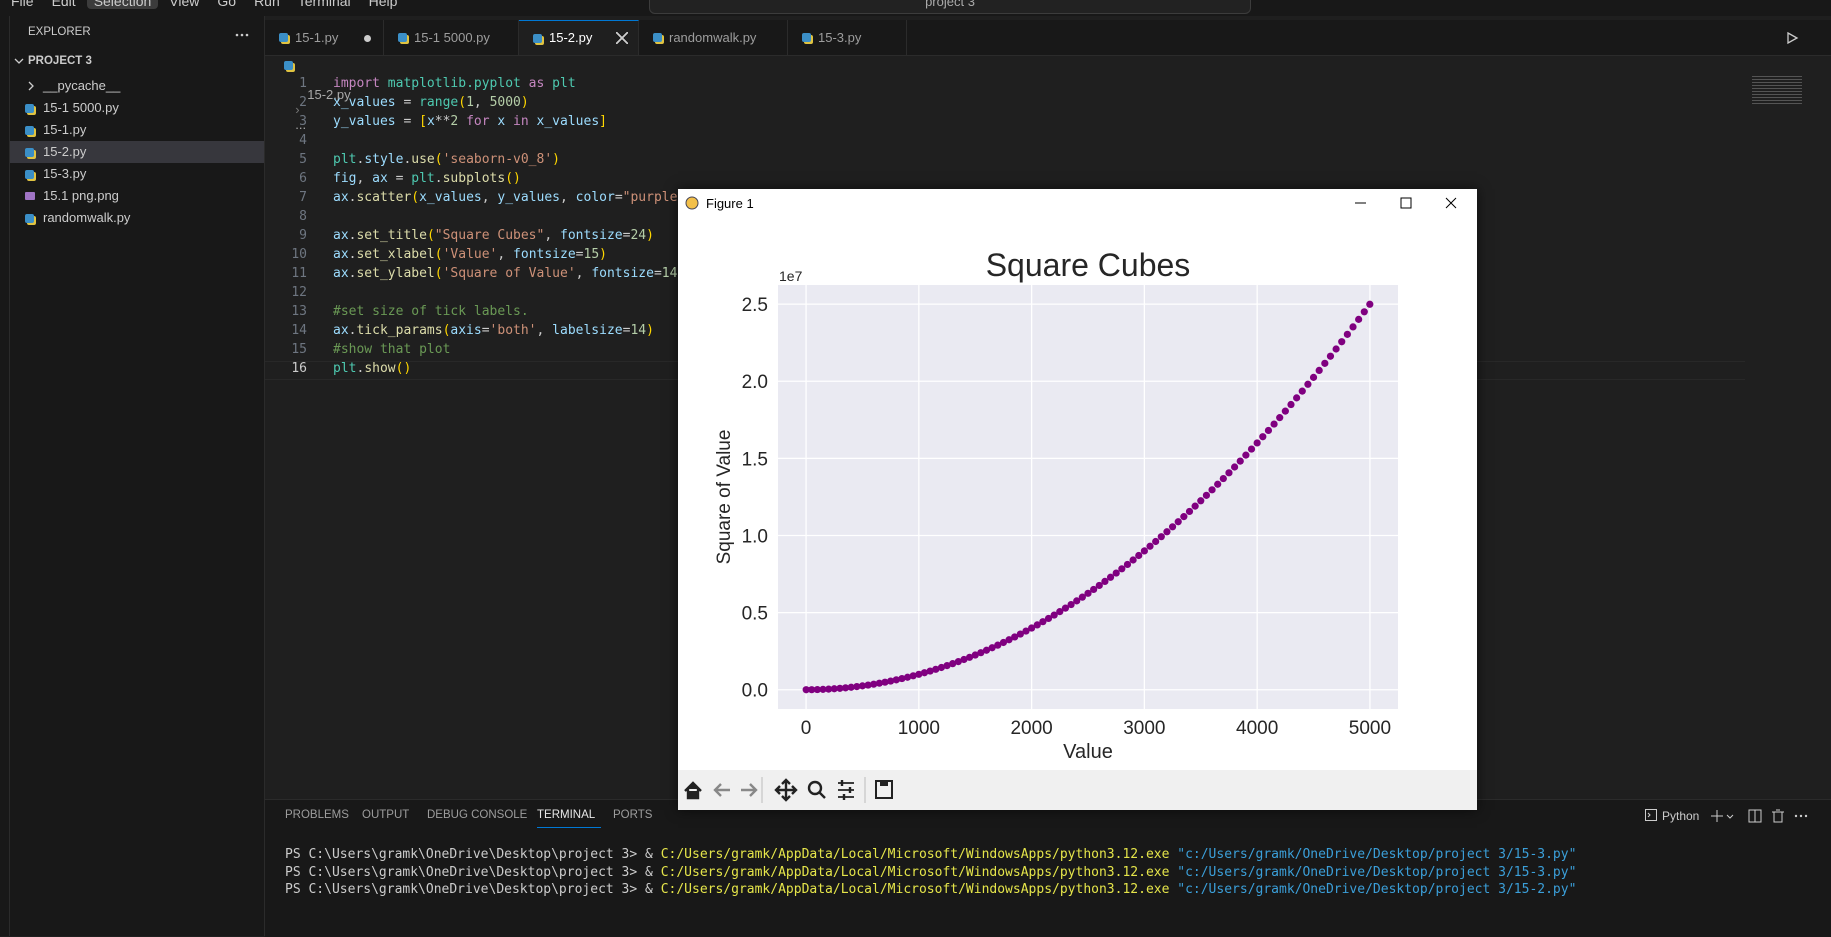 This screenshot has height=937, width=1831. Describe the element at coordinates (137, 152) in the screenshot. I see `file-item: 15-2.py` at that location.